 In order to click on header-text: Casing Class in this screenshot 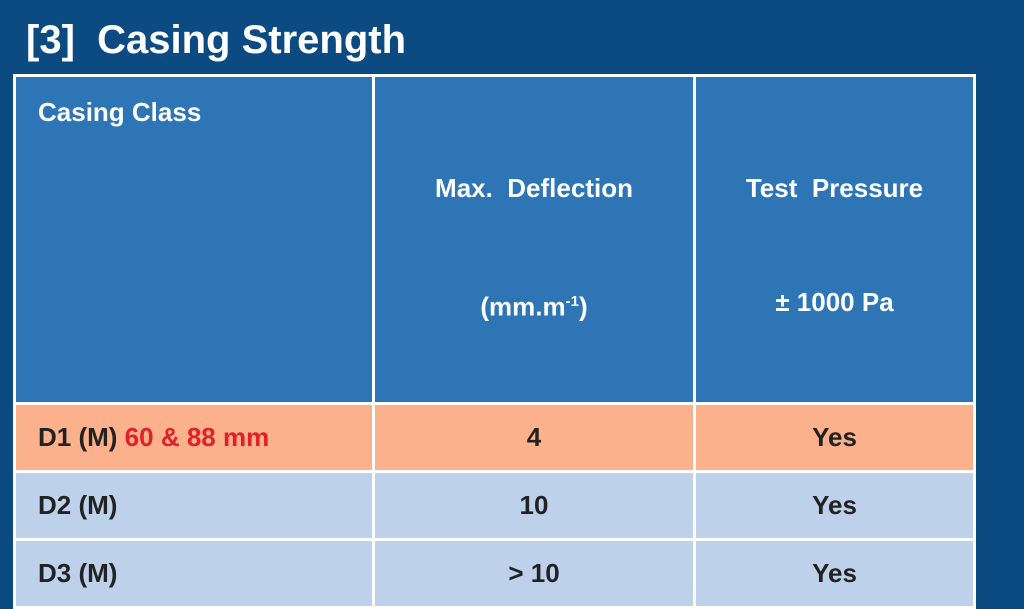, I will do `click(120, 112)`.